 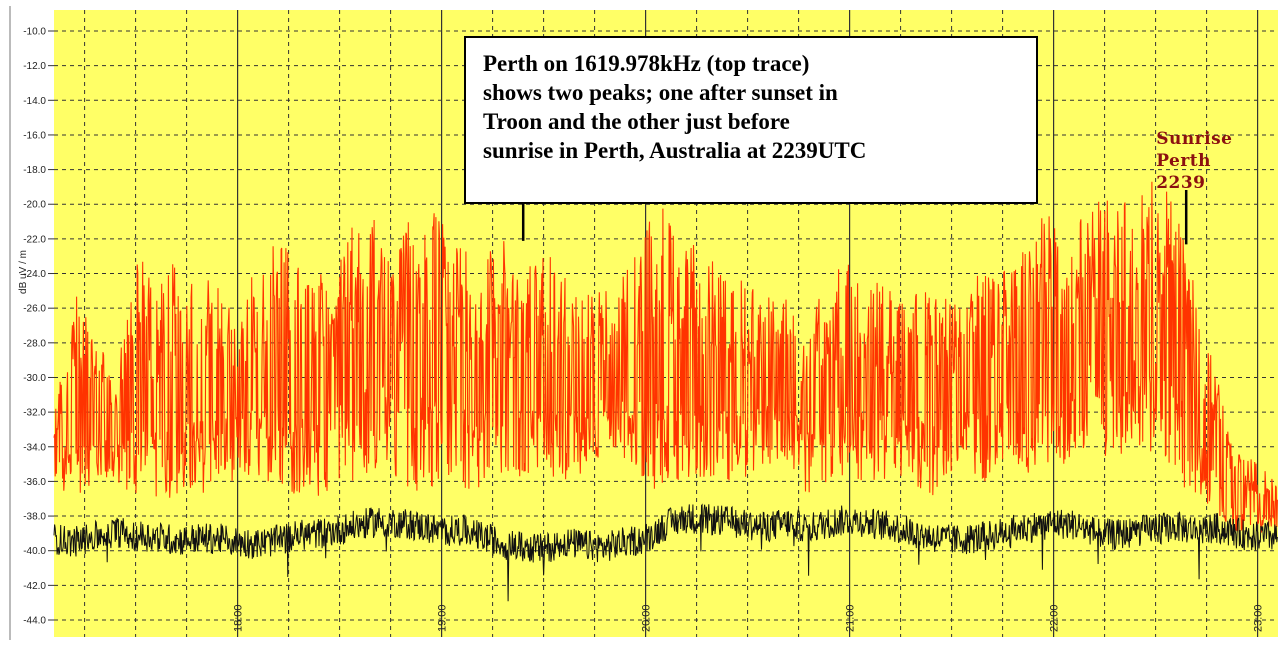 I want to click on y-tick-label: -34.0, so click(x=34, y=447).